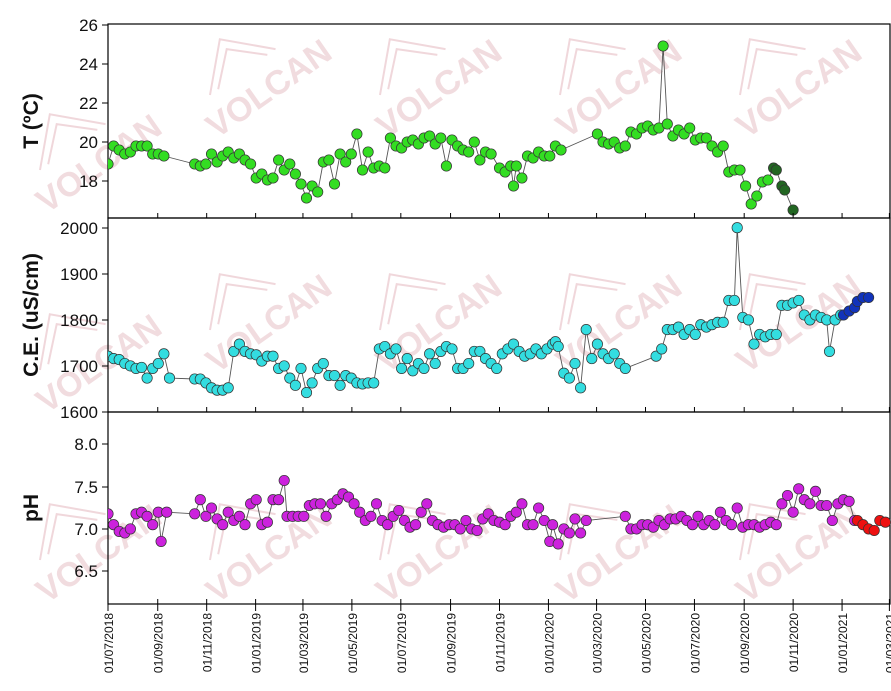 Image resolution: width=891 pixels, height=691 pixels. I want to click on x-tick-label: 01/07/2020, so click(695, 643).